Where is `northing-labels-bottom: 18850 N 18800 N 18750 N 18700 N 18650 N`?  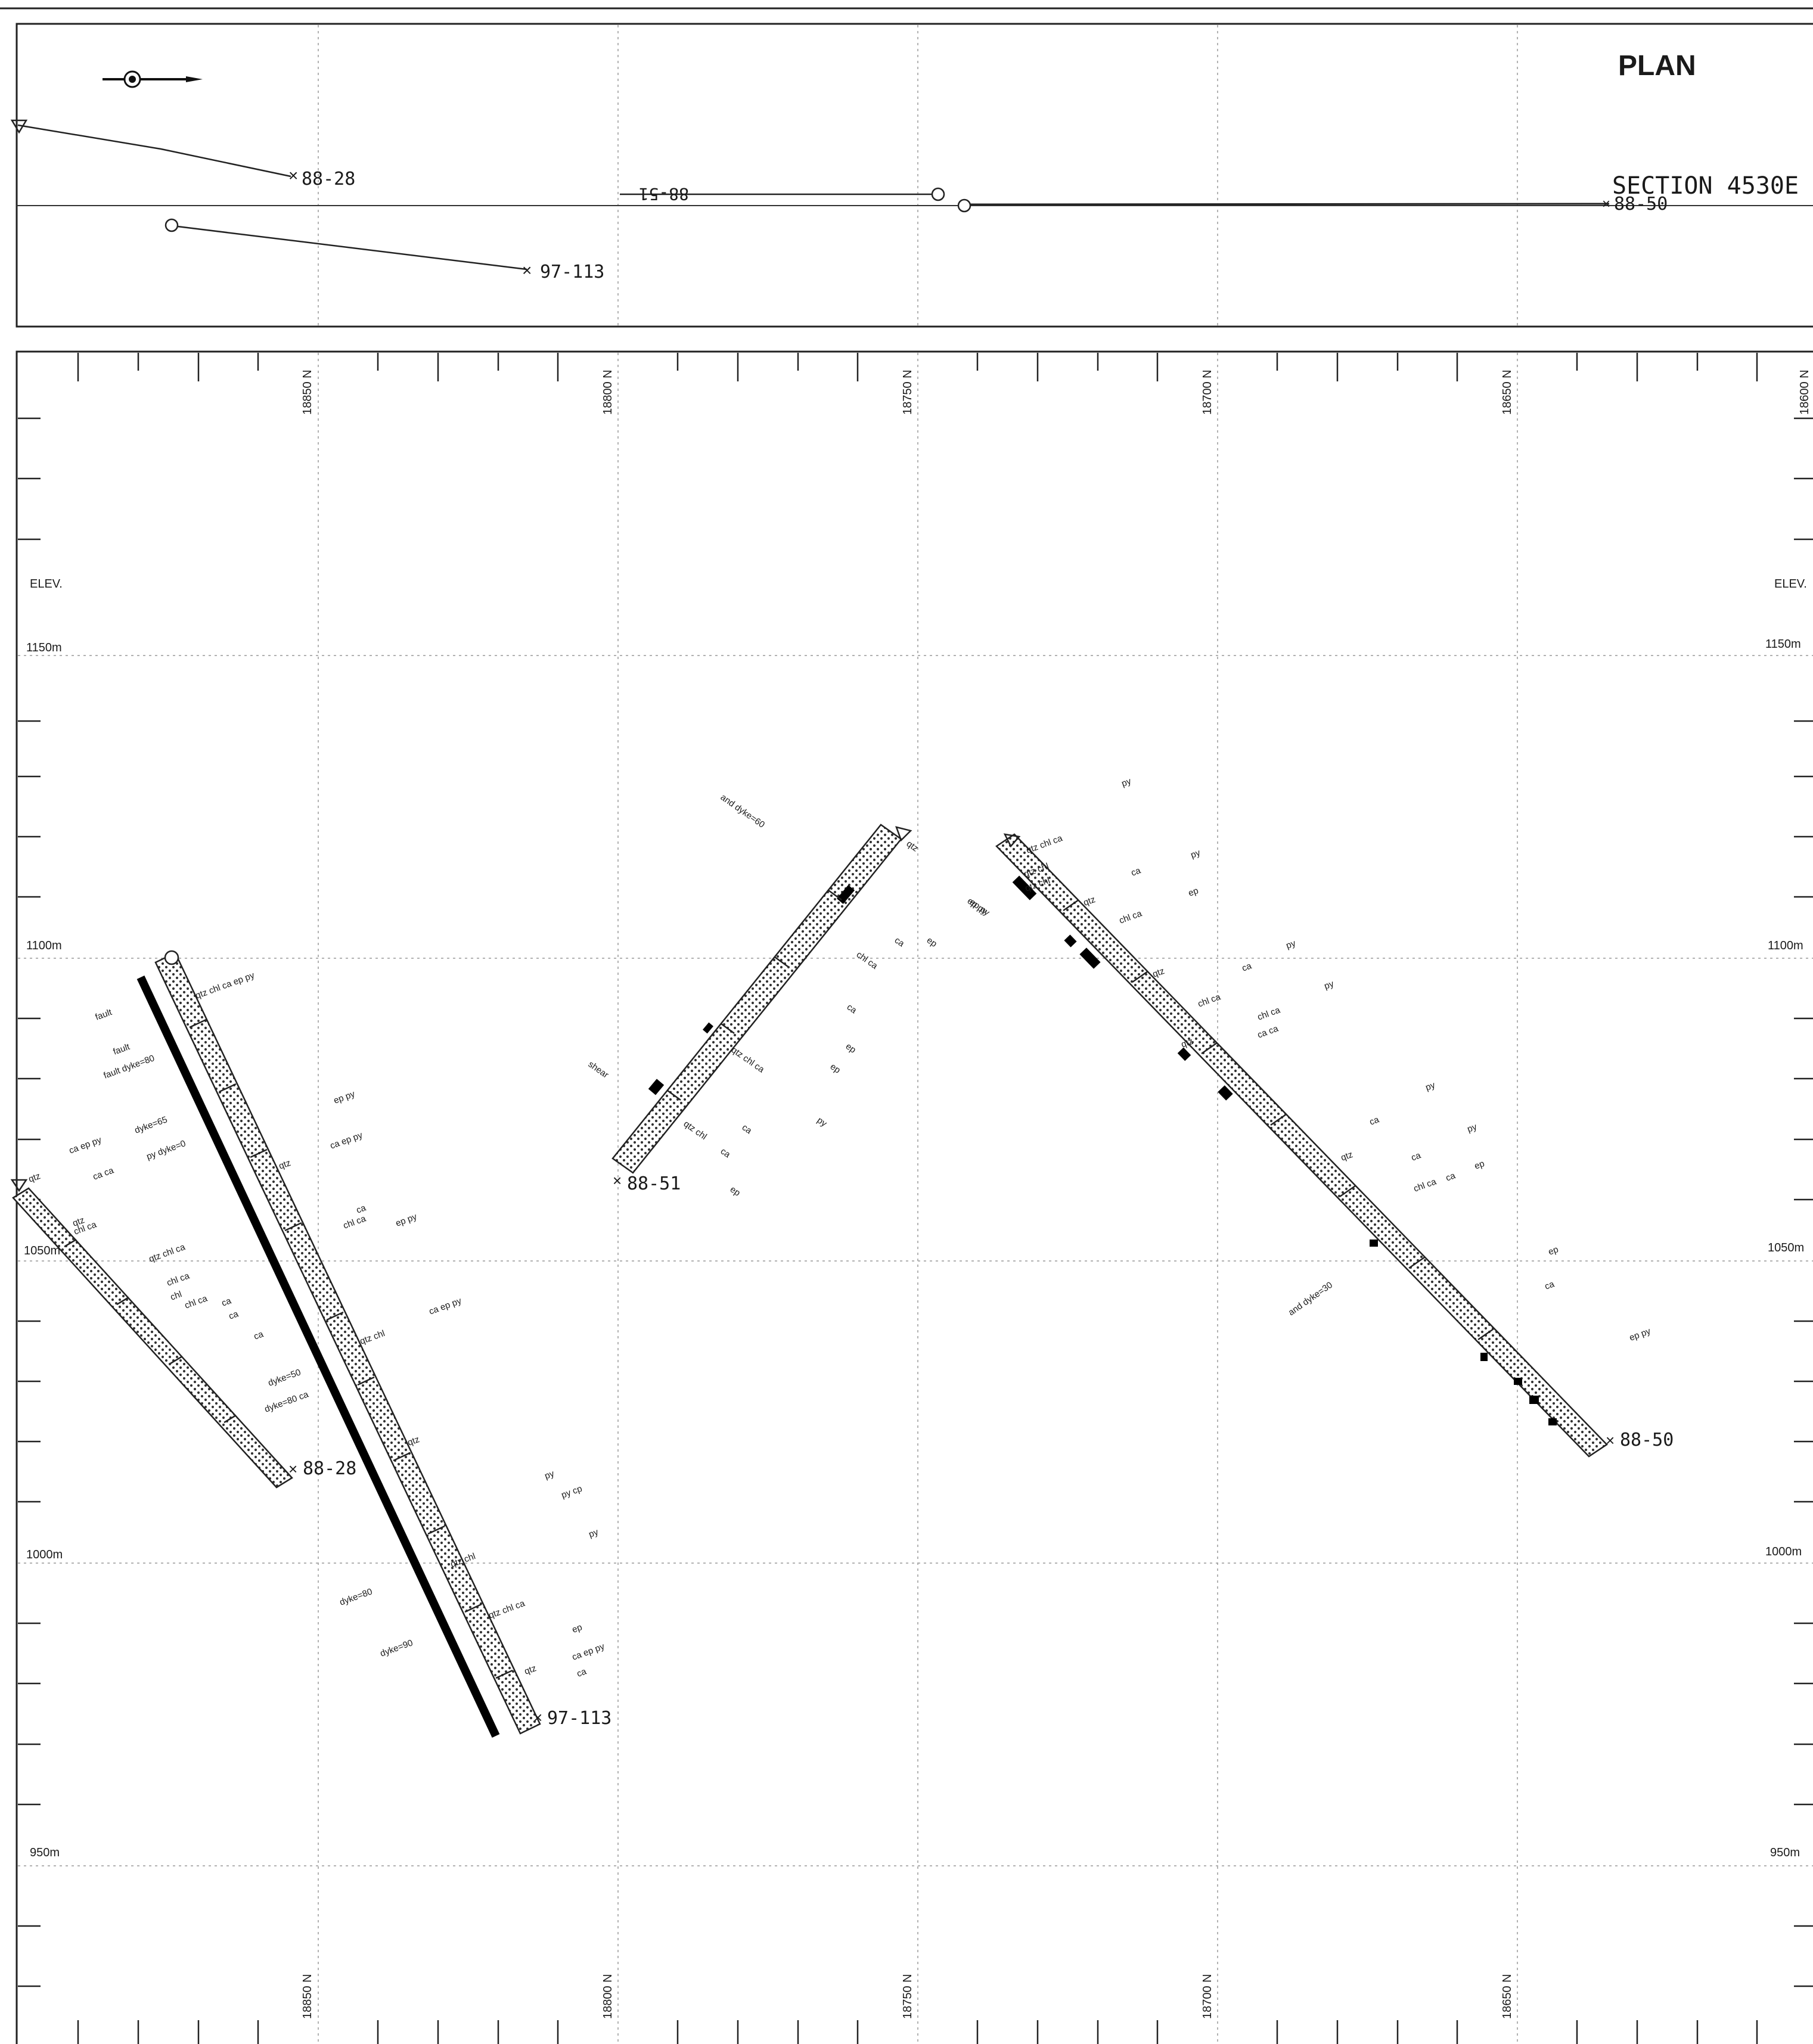 northing-labels-bottom: 18850 N 18800 N 18750 N 18700 N 18650 N is located at coordinates (907, 1997).